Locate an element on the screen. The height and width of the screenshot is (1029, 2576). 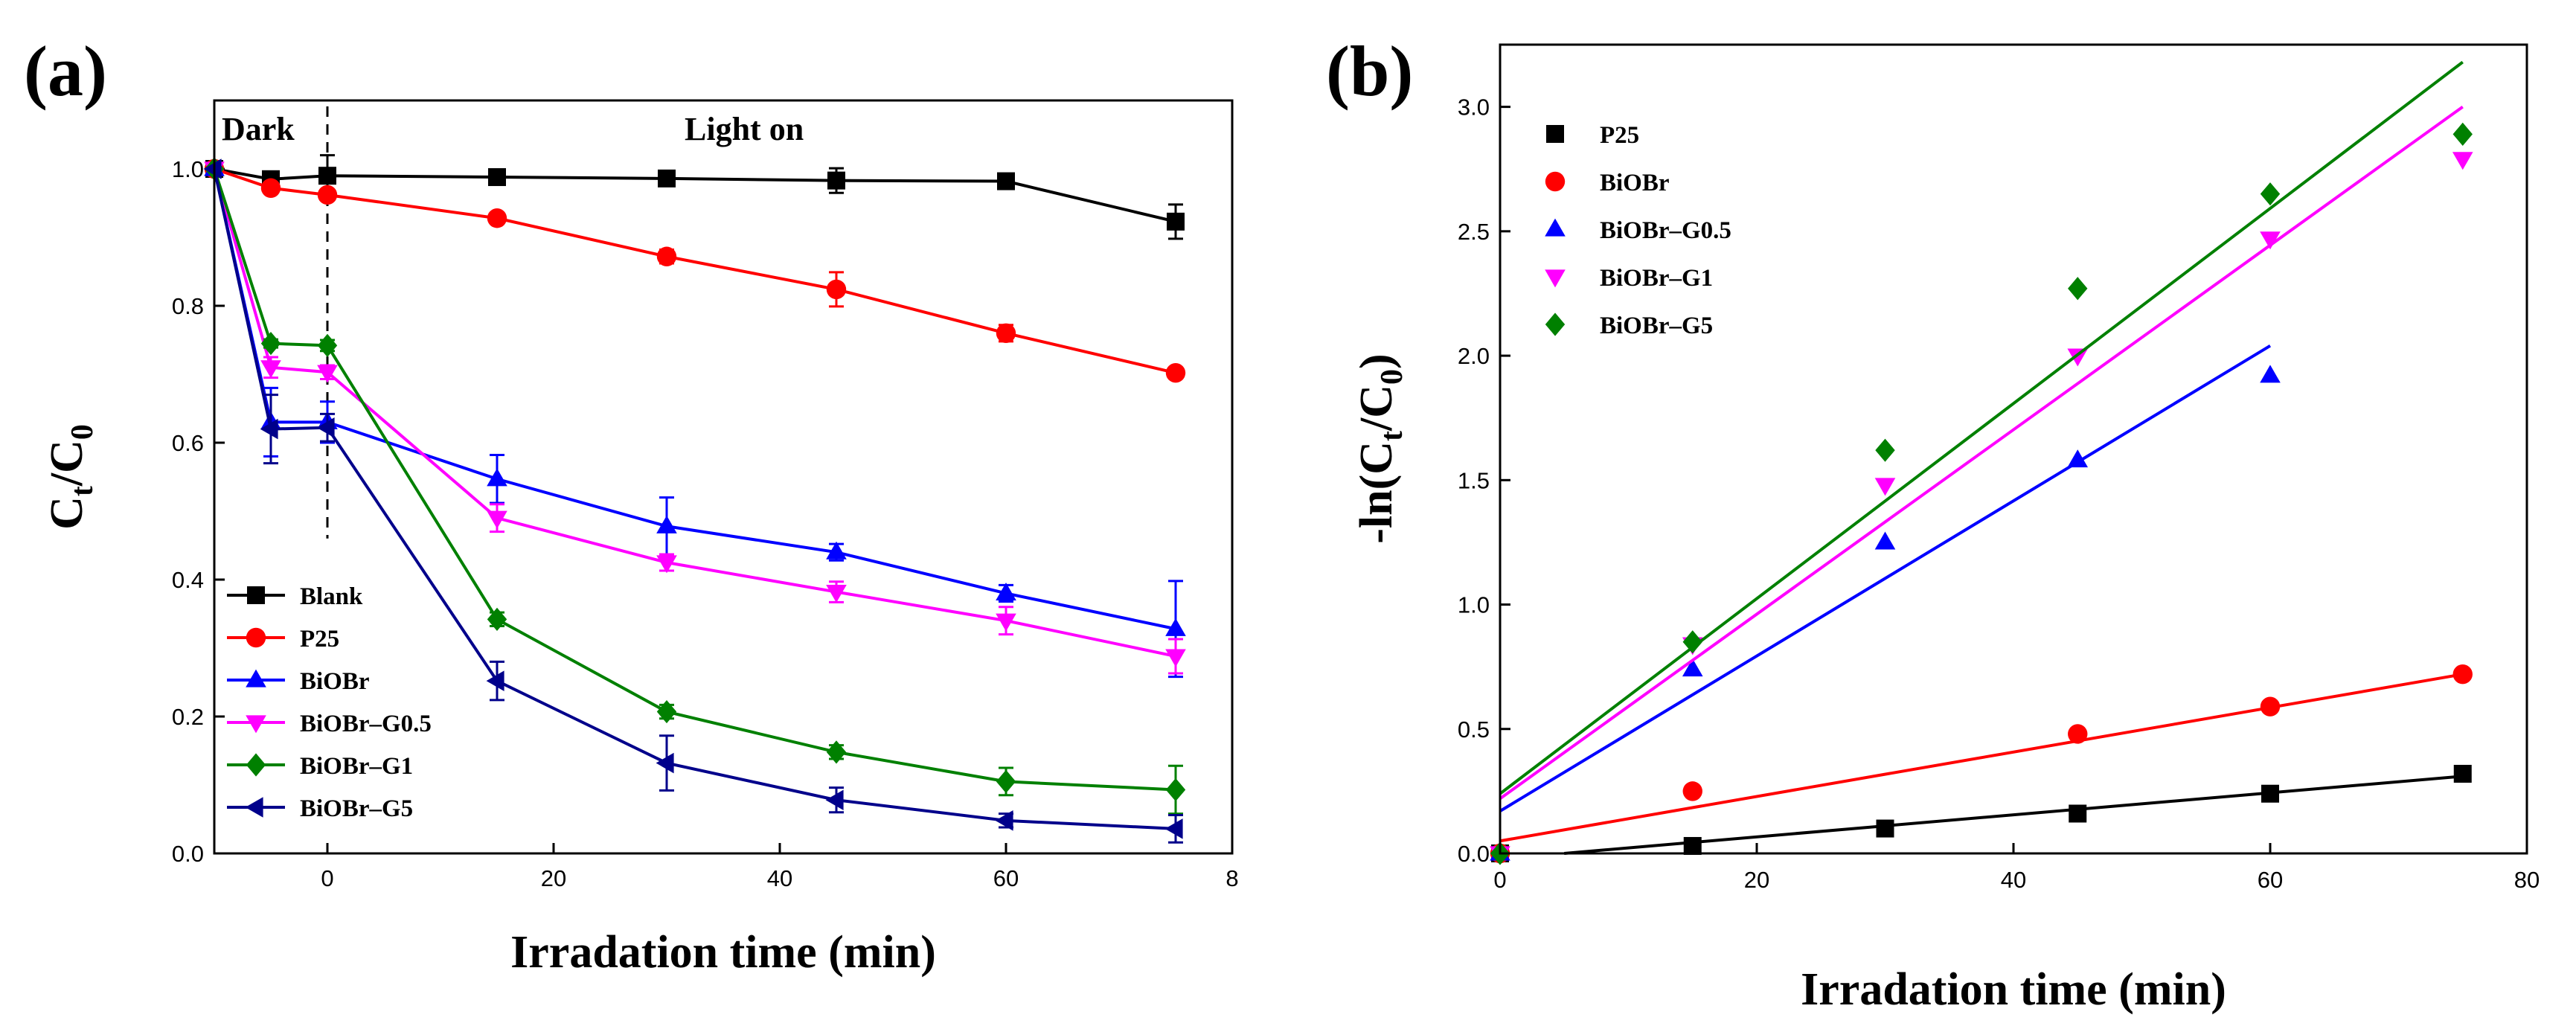
panel-a-x-tick-label: 60 is located at coordinates (1006, 878).